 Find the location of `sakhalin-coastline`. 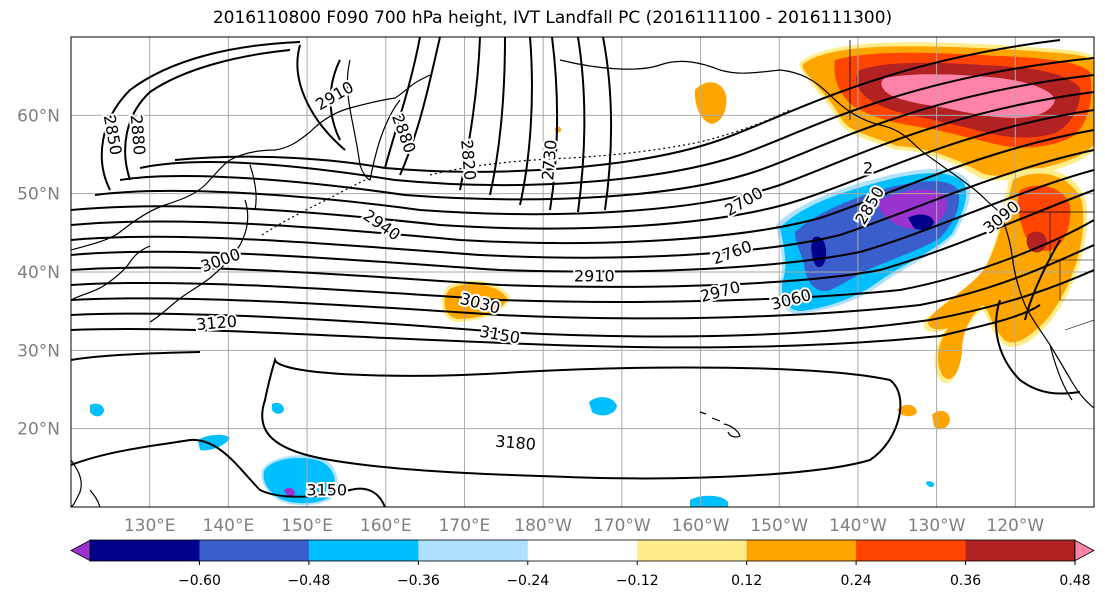

sakhalin-coastline is located at coordinates (253, 187).